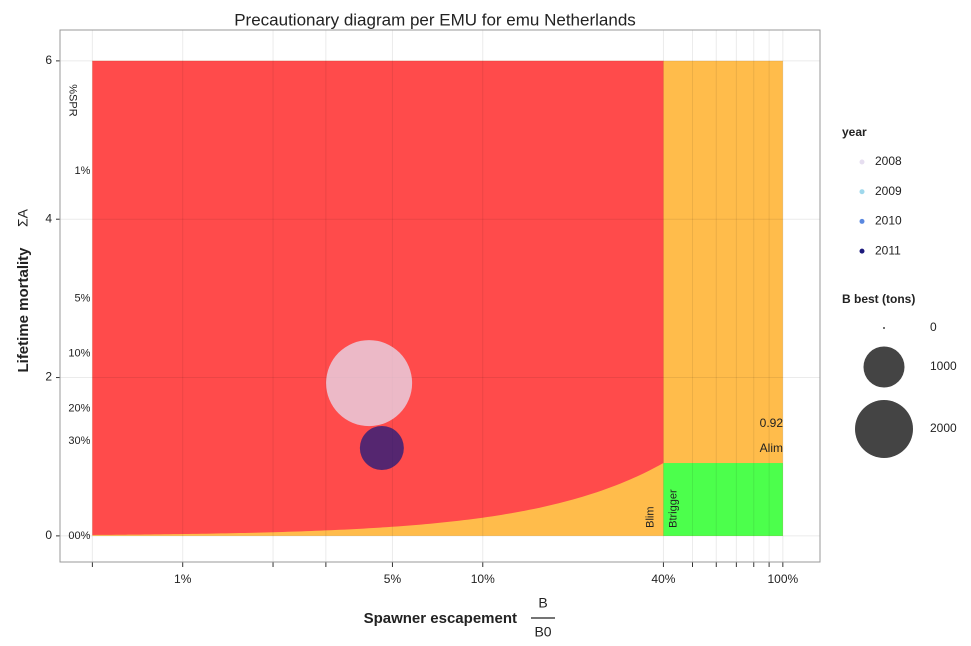  What do you see at coordinates (82, 171) in the screenshot?
I see `spr-label: 1%` at bounding box center [82, 171].